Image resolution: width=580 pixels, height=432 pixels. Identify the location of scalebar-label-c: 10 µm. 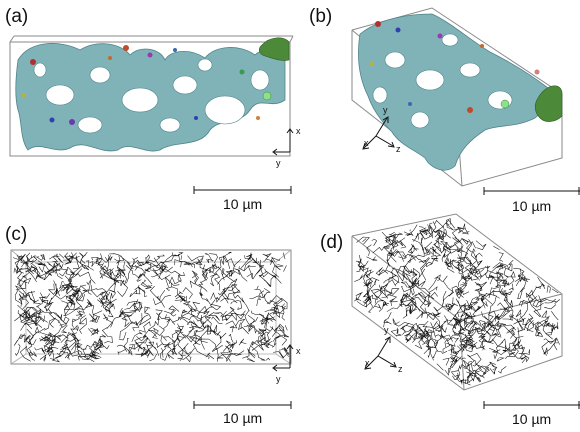
(243, 418).